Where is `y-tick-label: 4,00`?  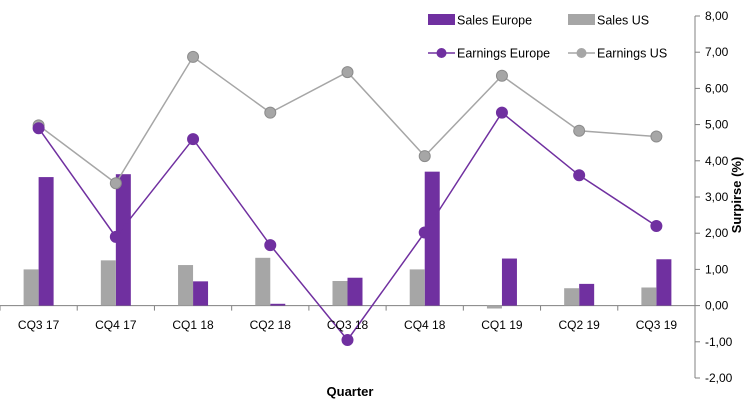
y-tick-label: 4,00 is located at coordinates (717, 161).